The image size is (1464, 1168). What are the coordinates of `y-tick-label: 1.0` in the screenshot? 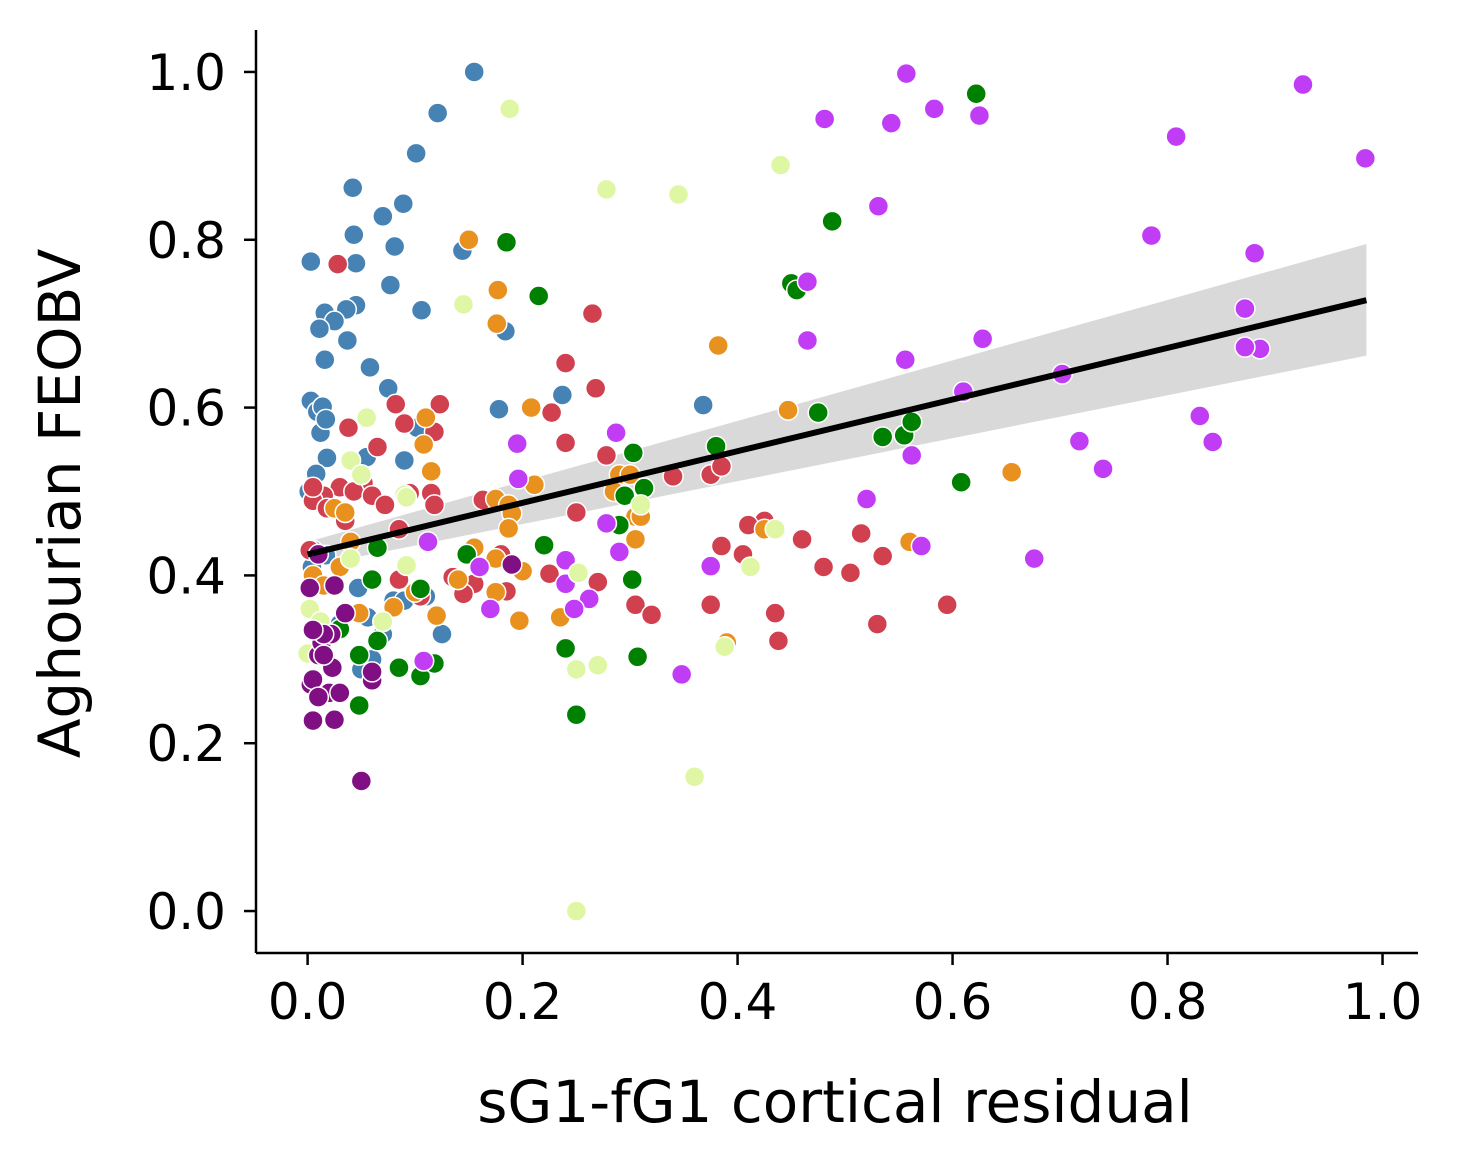 It's located at (186, 73).